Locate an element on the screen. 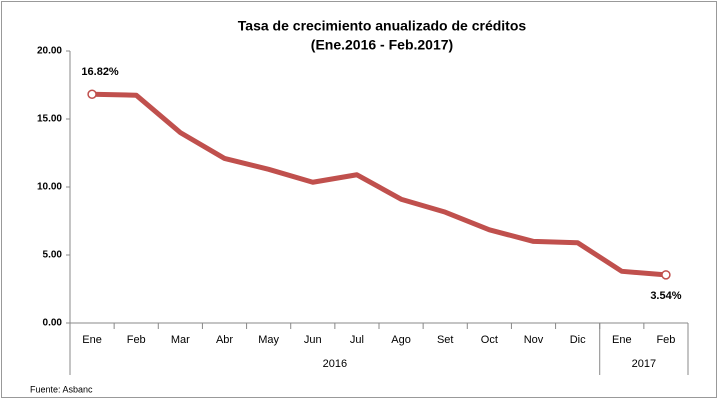 Image resolution: width=728 pixels, height=405 pixels. y-tick-label: 10.00 is located at coordinates (49, 187).